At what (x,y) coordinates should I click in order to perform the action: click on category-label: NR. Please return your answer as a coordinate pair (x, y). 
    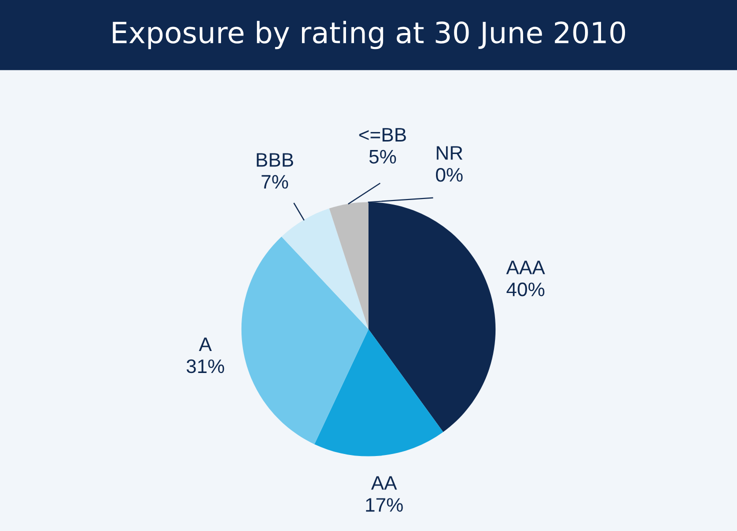
    Looking at the image, I should click on (449, 153).